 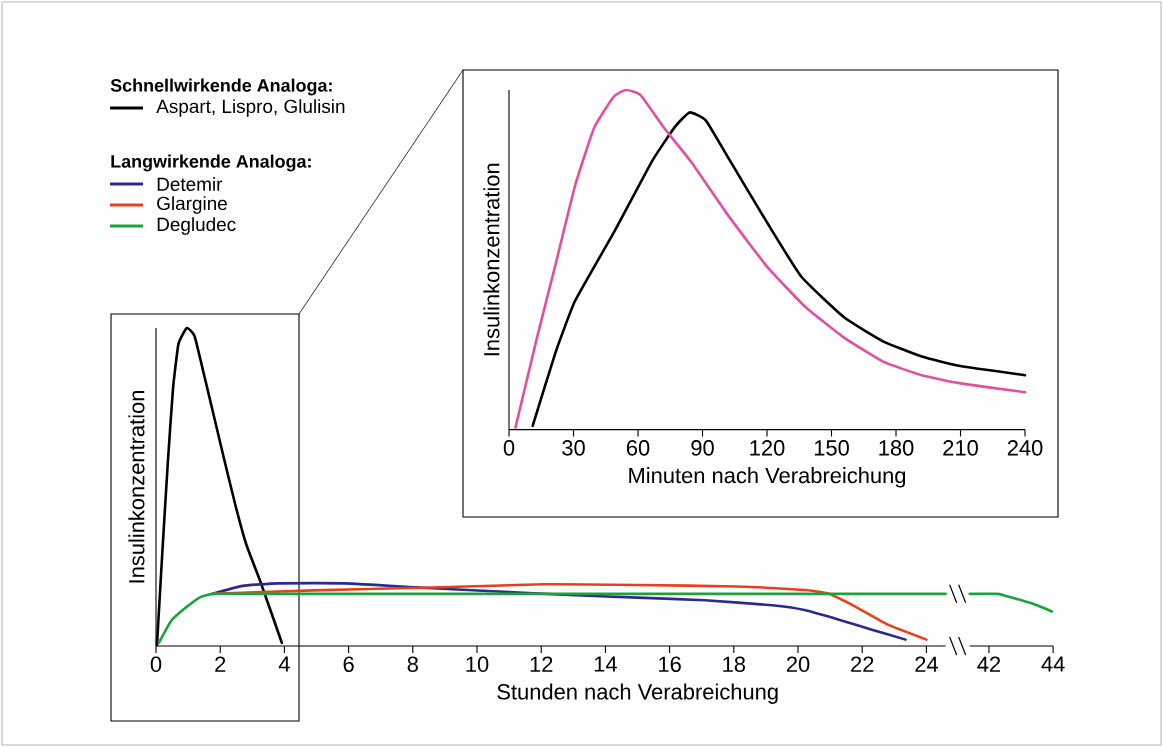 I want to click on x-tick-label: 10, so click(x=477, y=664).